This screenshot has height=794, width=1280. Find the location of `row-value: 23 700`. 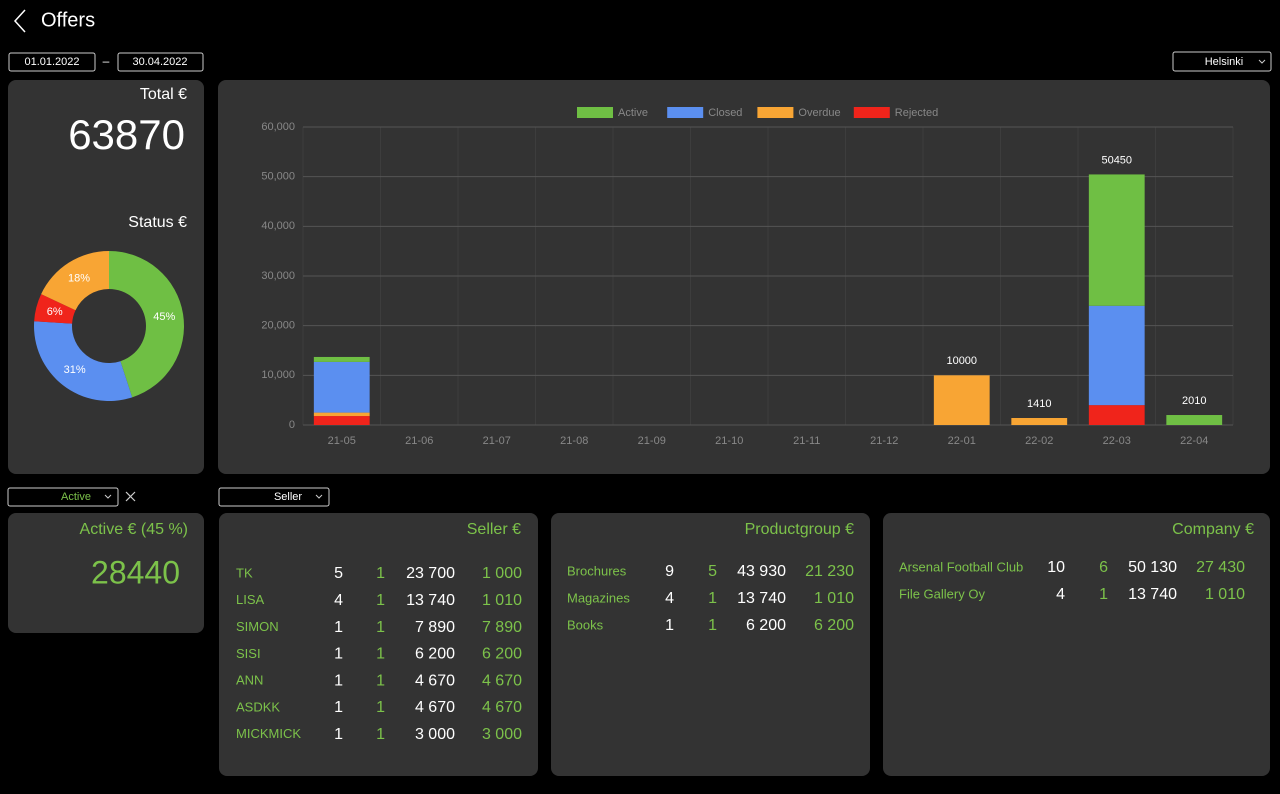

row-value: 23 700 is located at coordinates (430, 573).